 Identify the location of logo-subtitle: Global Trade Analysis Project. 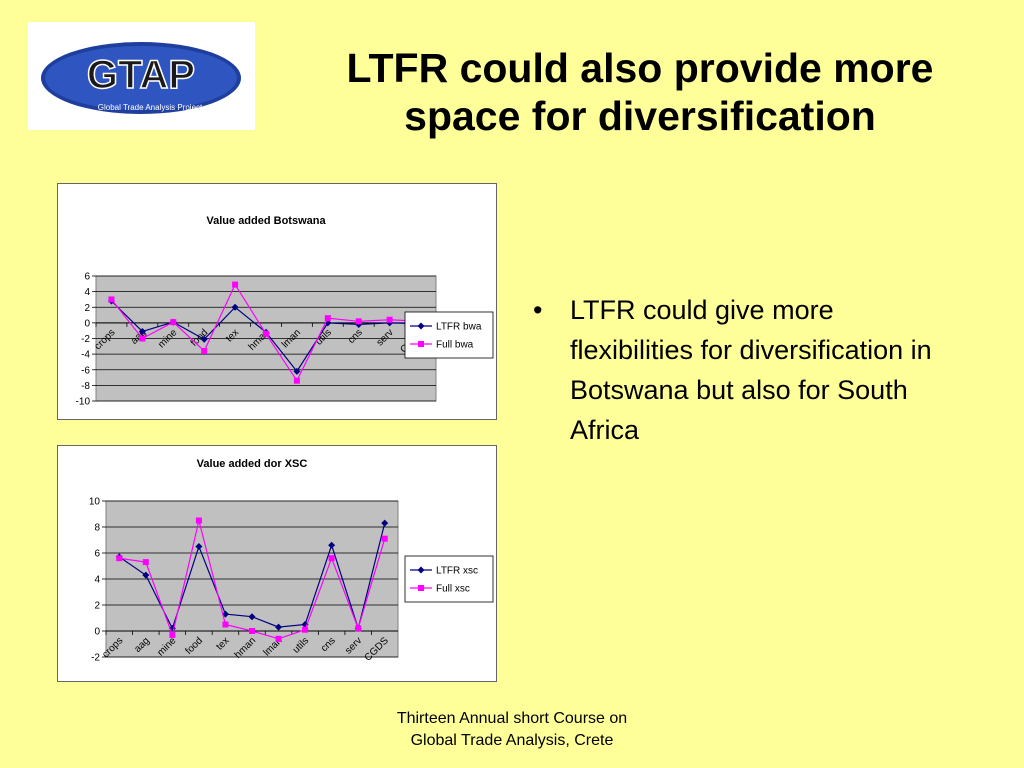
(150, 107).